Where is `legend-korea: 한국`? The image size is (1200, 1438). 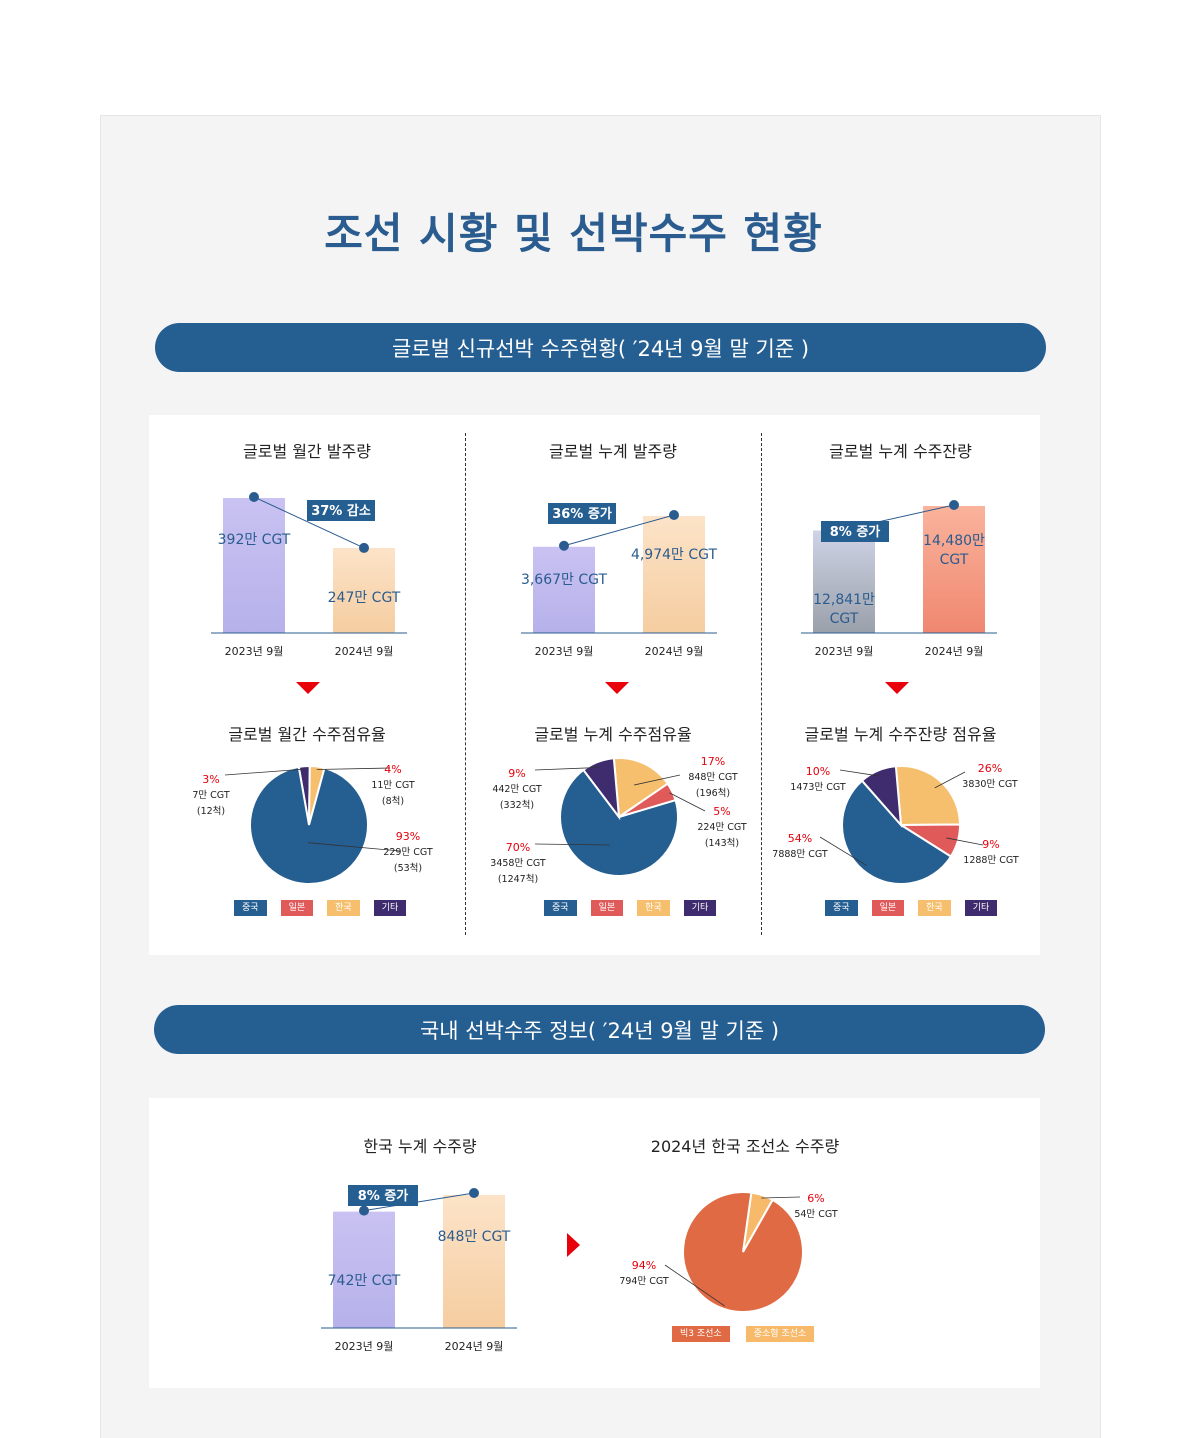
legend-korea: 한국 is located at coordinates (343, 908).